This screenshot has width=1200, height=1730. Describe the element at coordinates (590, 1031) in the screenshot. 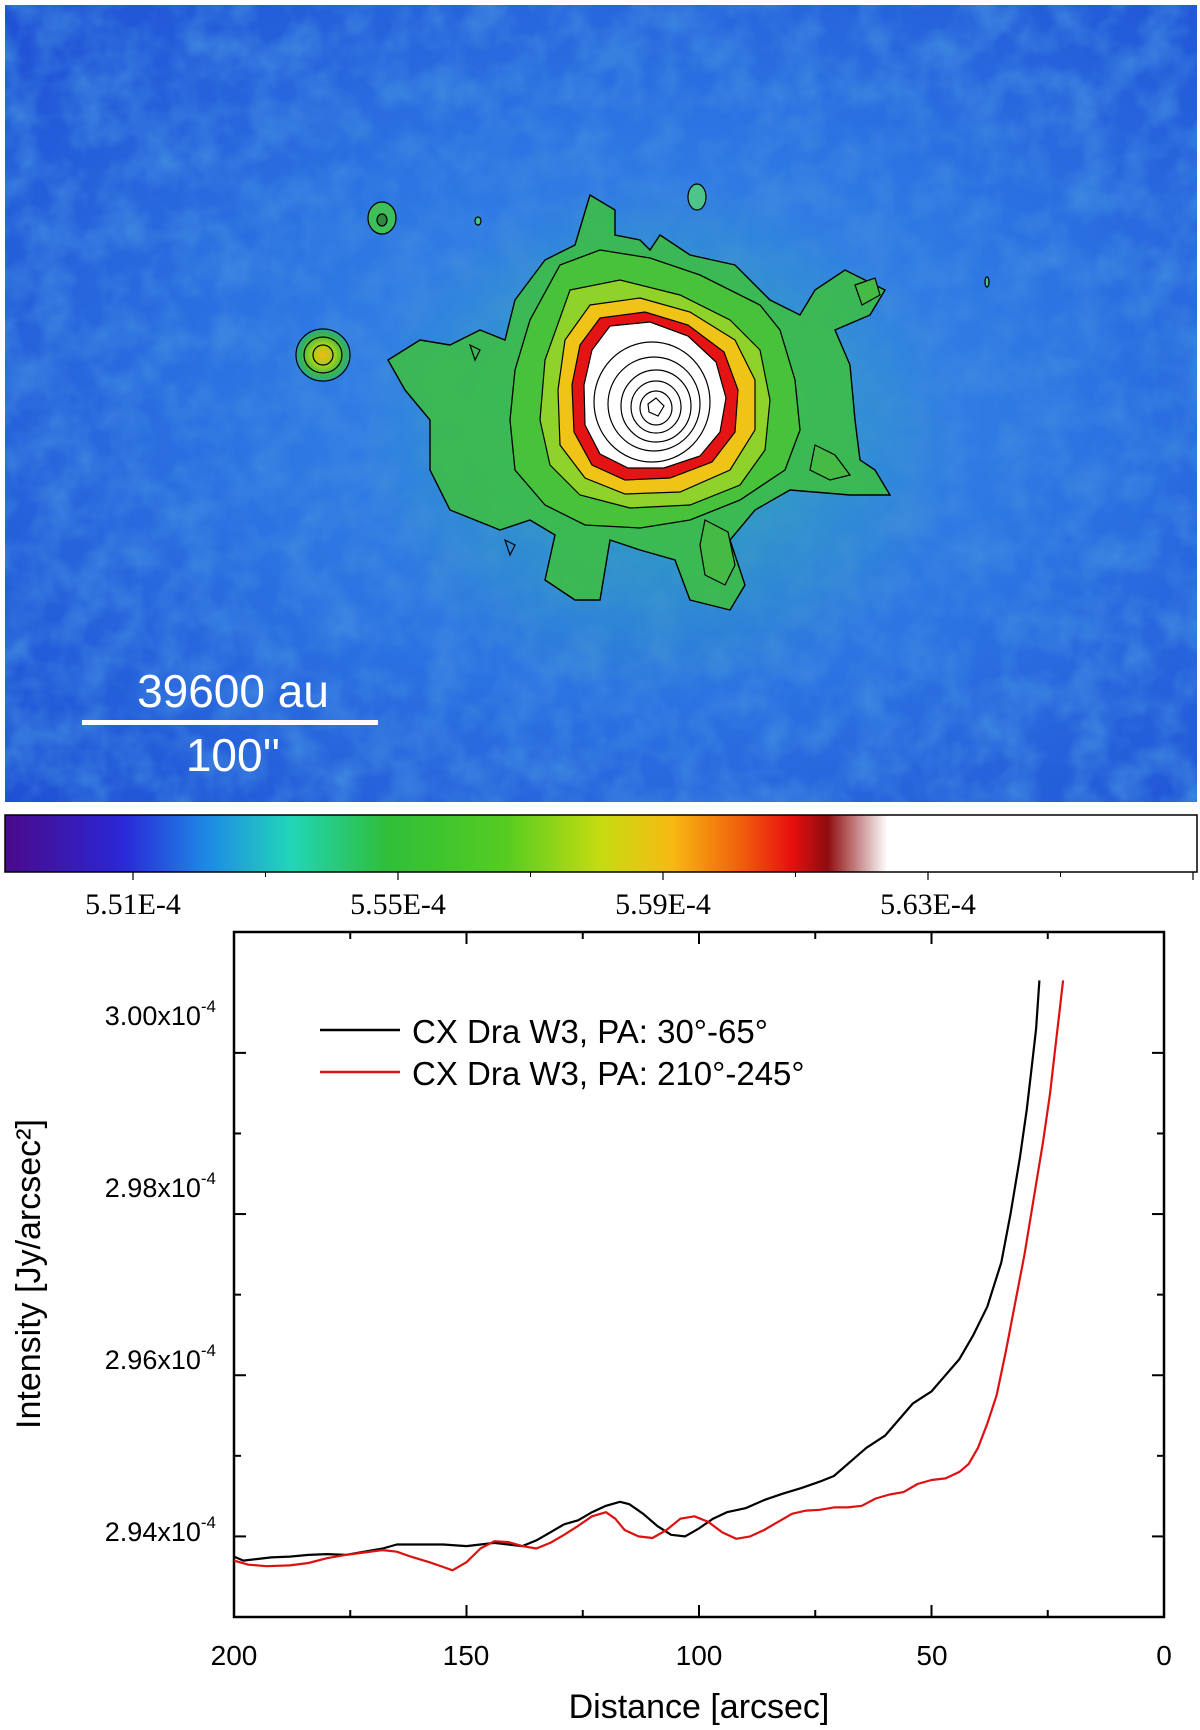

I see `legend-label: CX Dra W3, PA: 30°-65°` at that location.